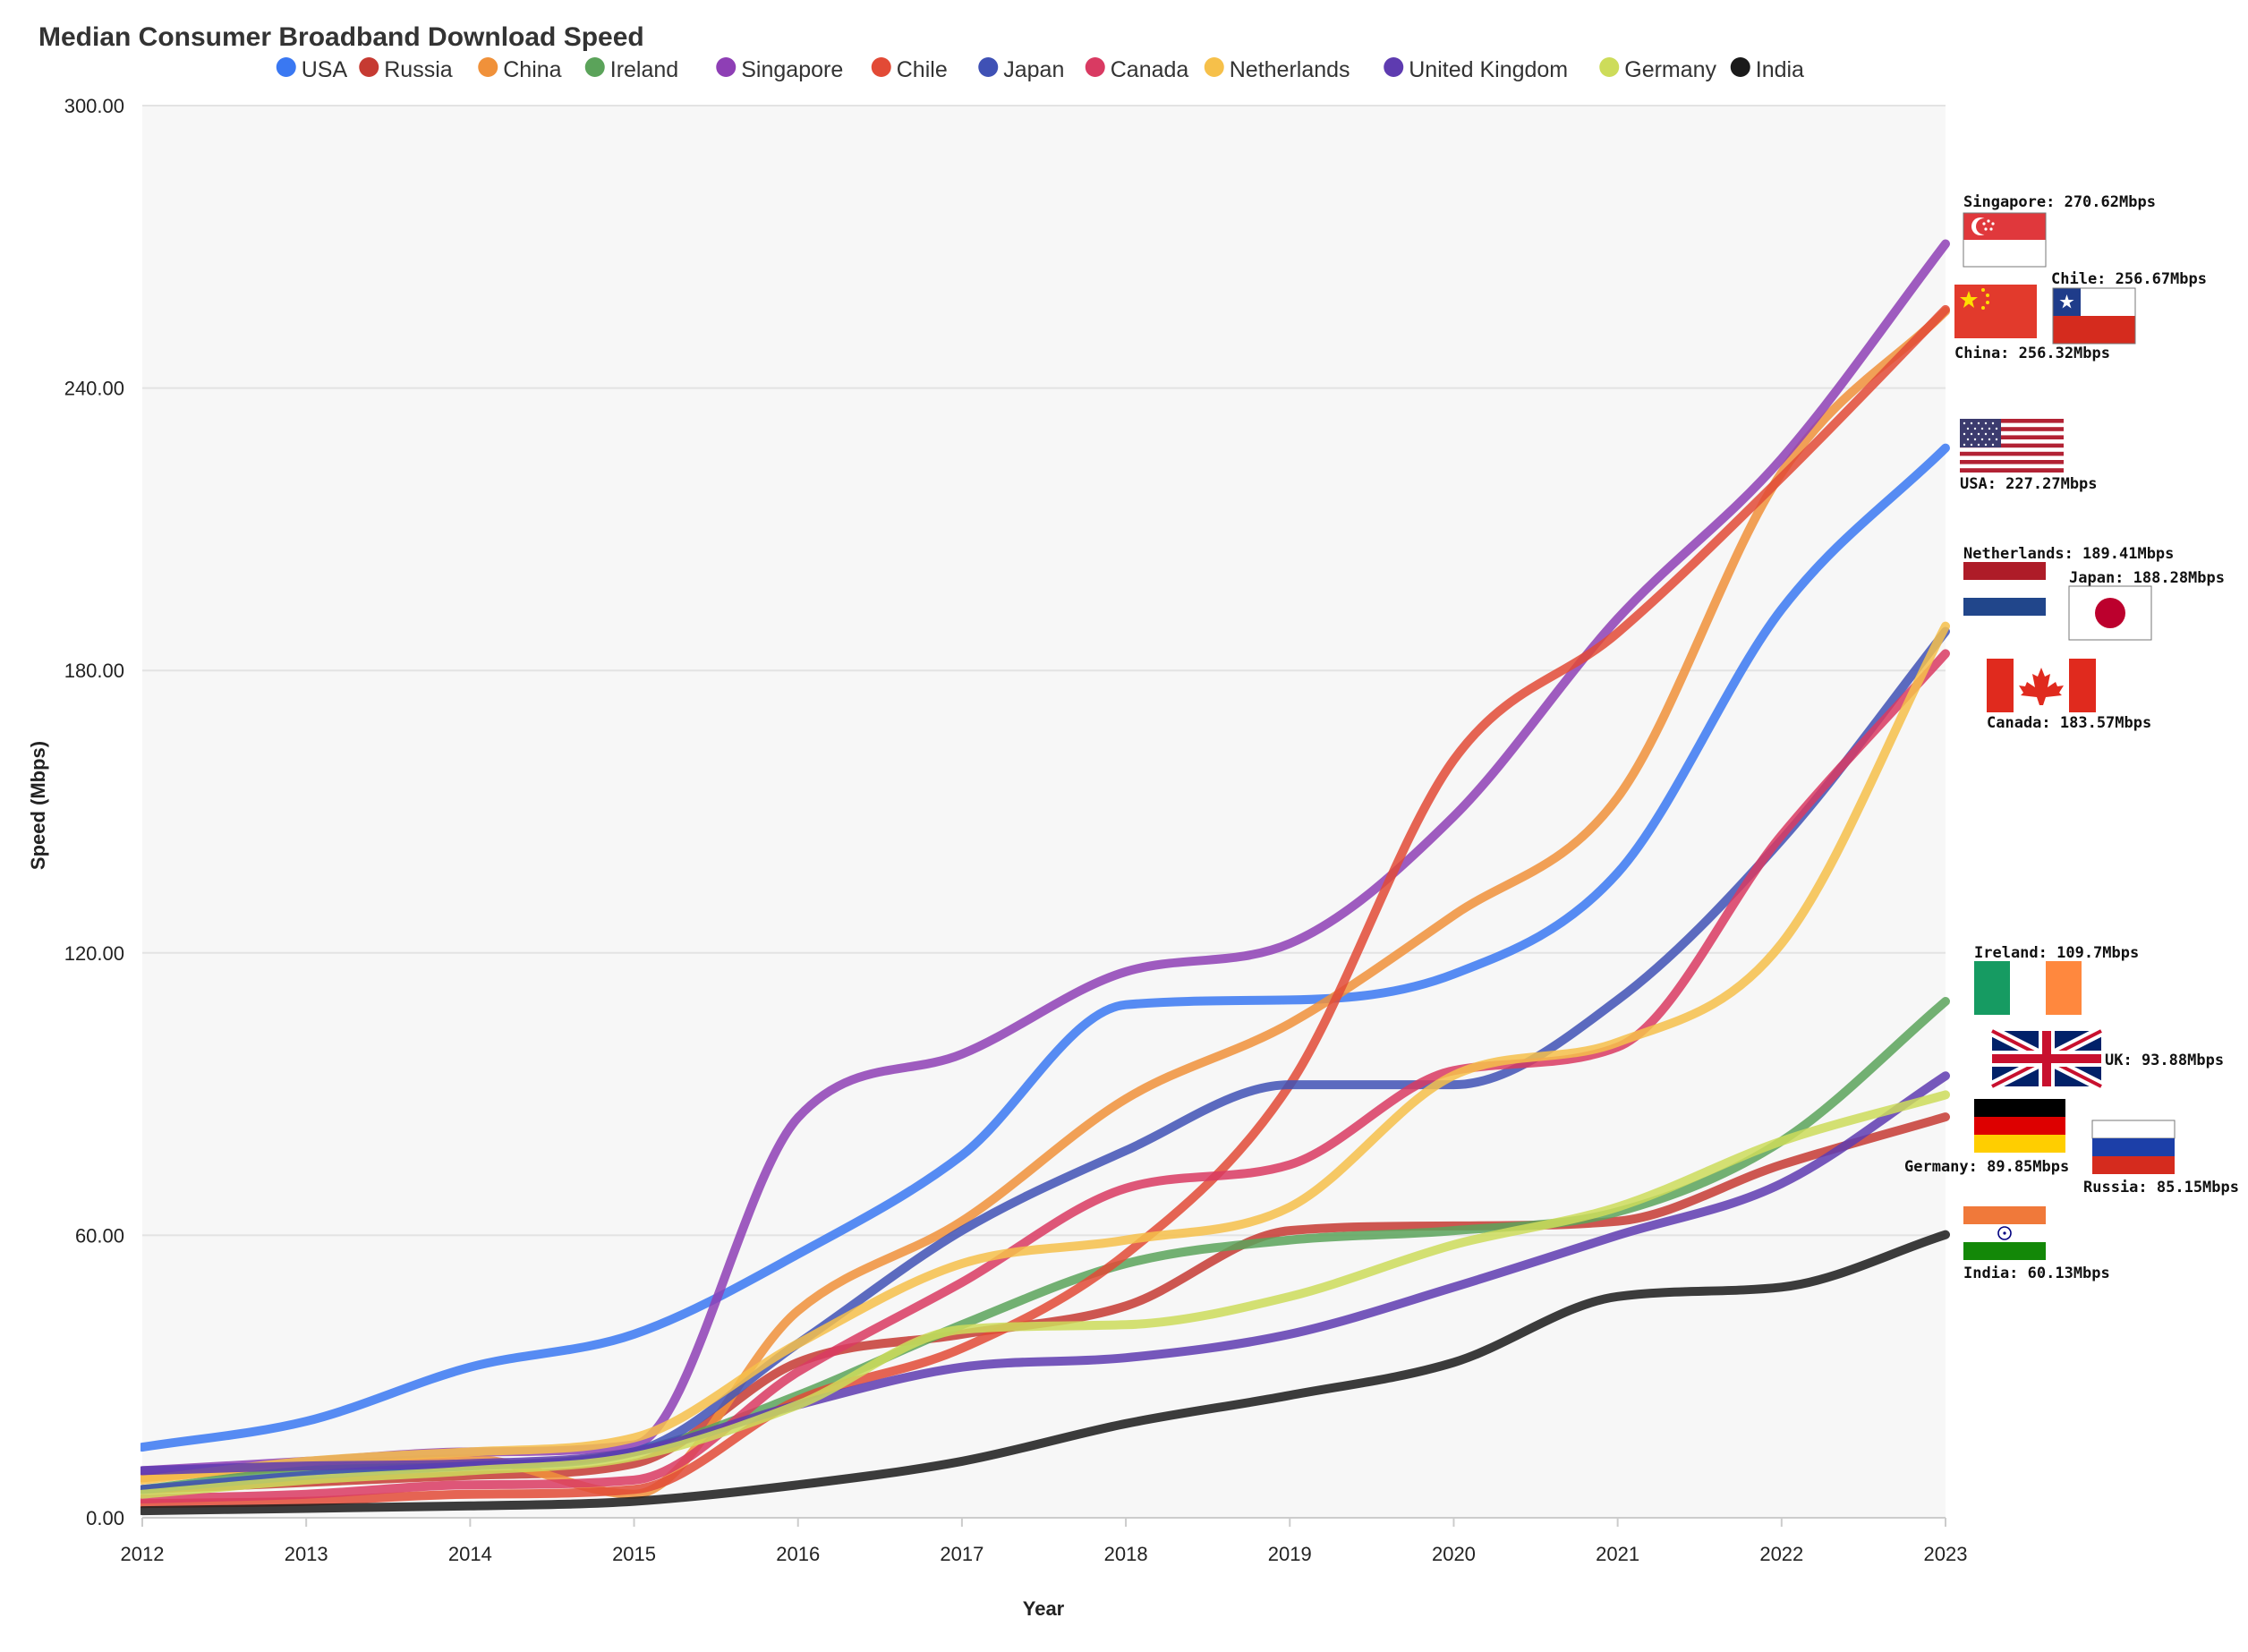  Describe the element at coordinates (989, 67) in the screenshot. I see `legend-marker-japan` at that location.